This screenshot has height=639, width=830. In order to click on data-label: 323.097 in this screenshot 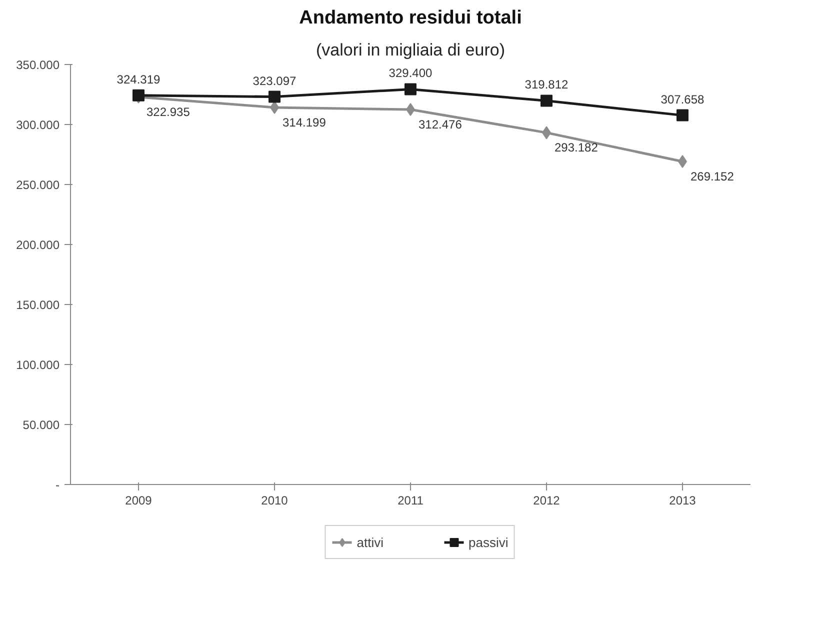, I will do `click(274, 81)`.